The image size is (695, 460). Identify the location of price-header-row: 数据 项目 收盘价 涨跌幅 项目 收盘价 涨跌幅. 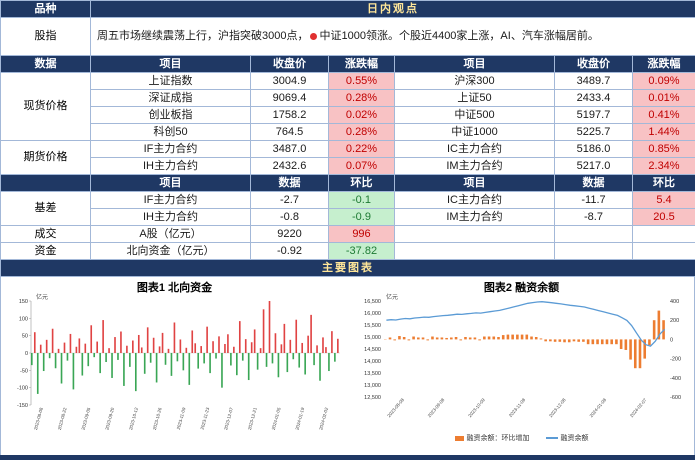
(347, 64).